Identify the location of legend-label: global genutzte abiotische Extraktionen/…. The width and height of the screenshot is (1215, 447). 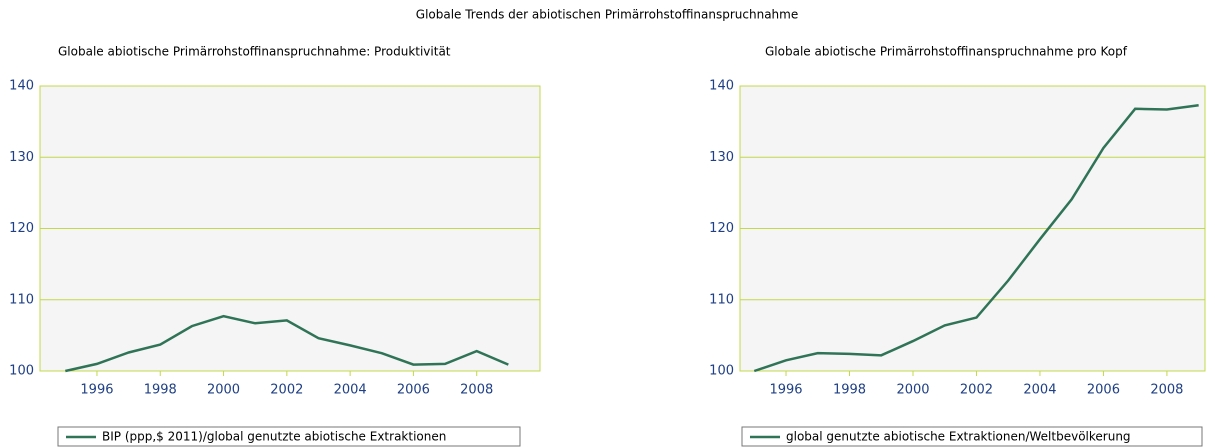
(958, 437).